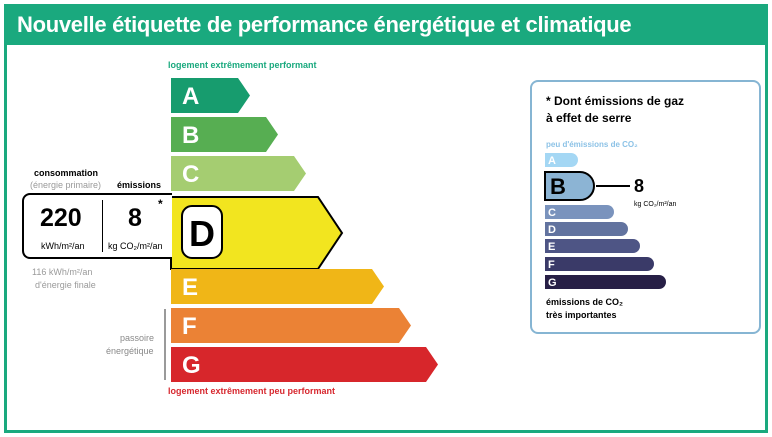  Describe the element at coordinates (655, 204) in the screenshot. I see `ges-selected-unit: kg CO₂/m²/an` at that location.